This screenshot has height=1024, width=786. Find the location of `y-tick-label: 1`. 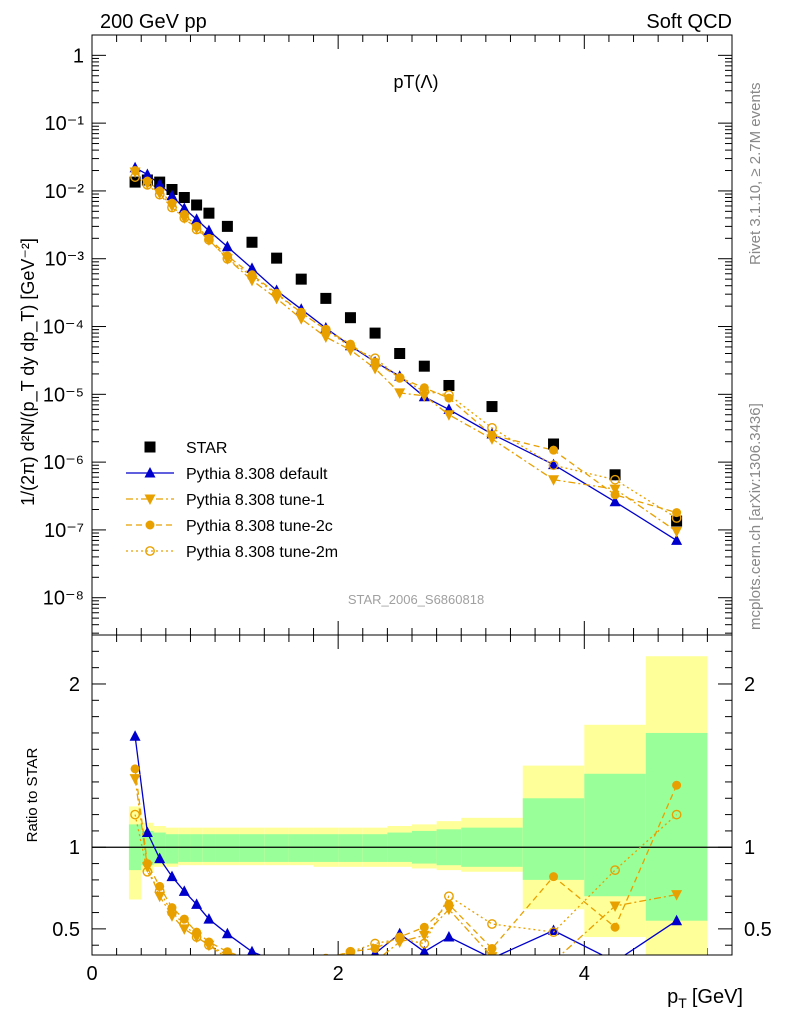

y-tick-label: 1 is located at coordinates (78, 56).